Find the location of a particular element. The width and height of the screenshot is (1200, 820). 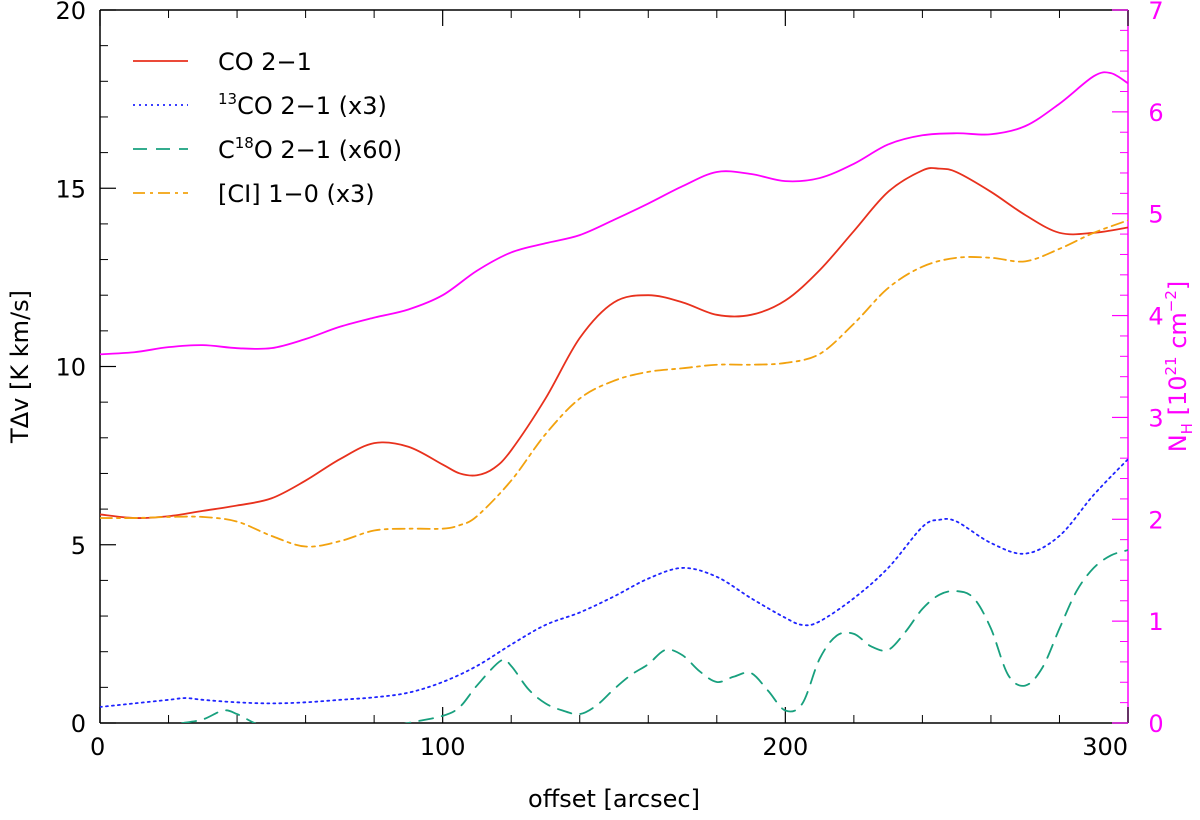

legend-label-c13o21: 13CO 2−1 (x3) is located at coordinates (302, 105).